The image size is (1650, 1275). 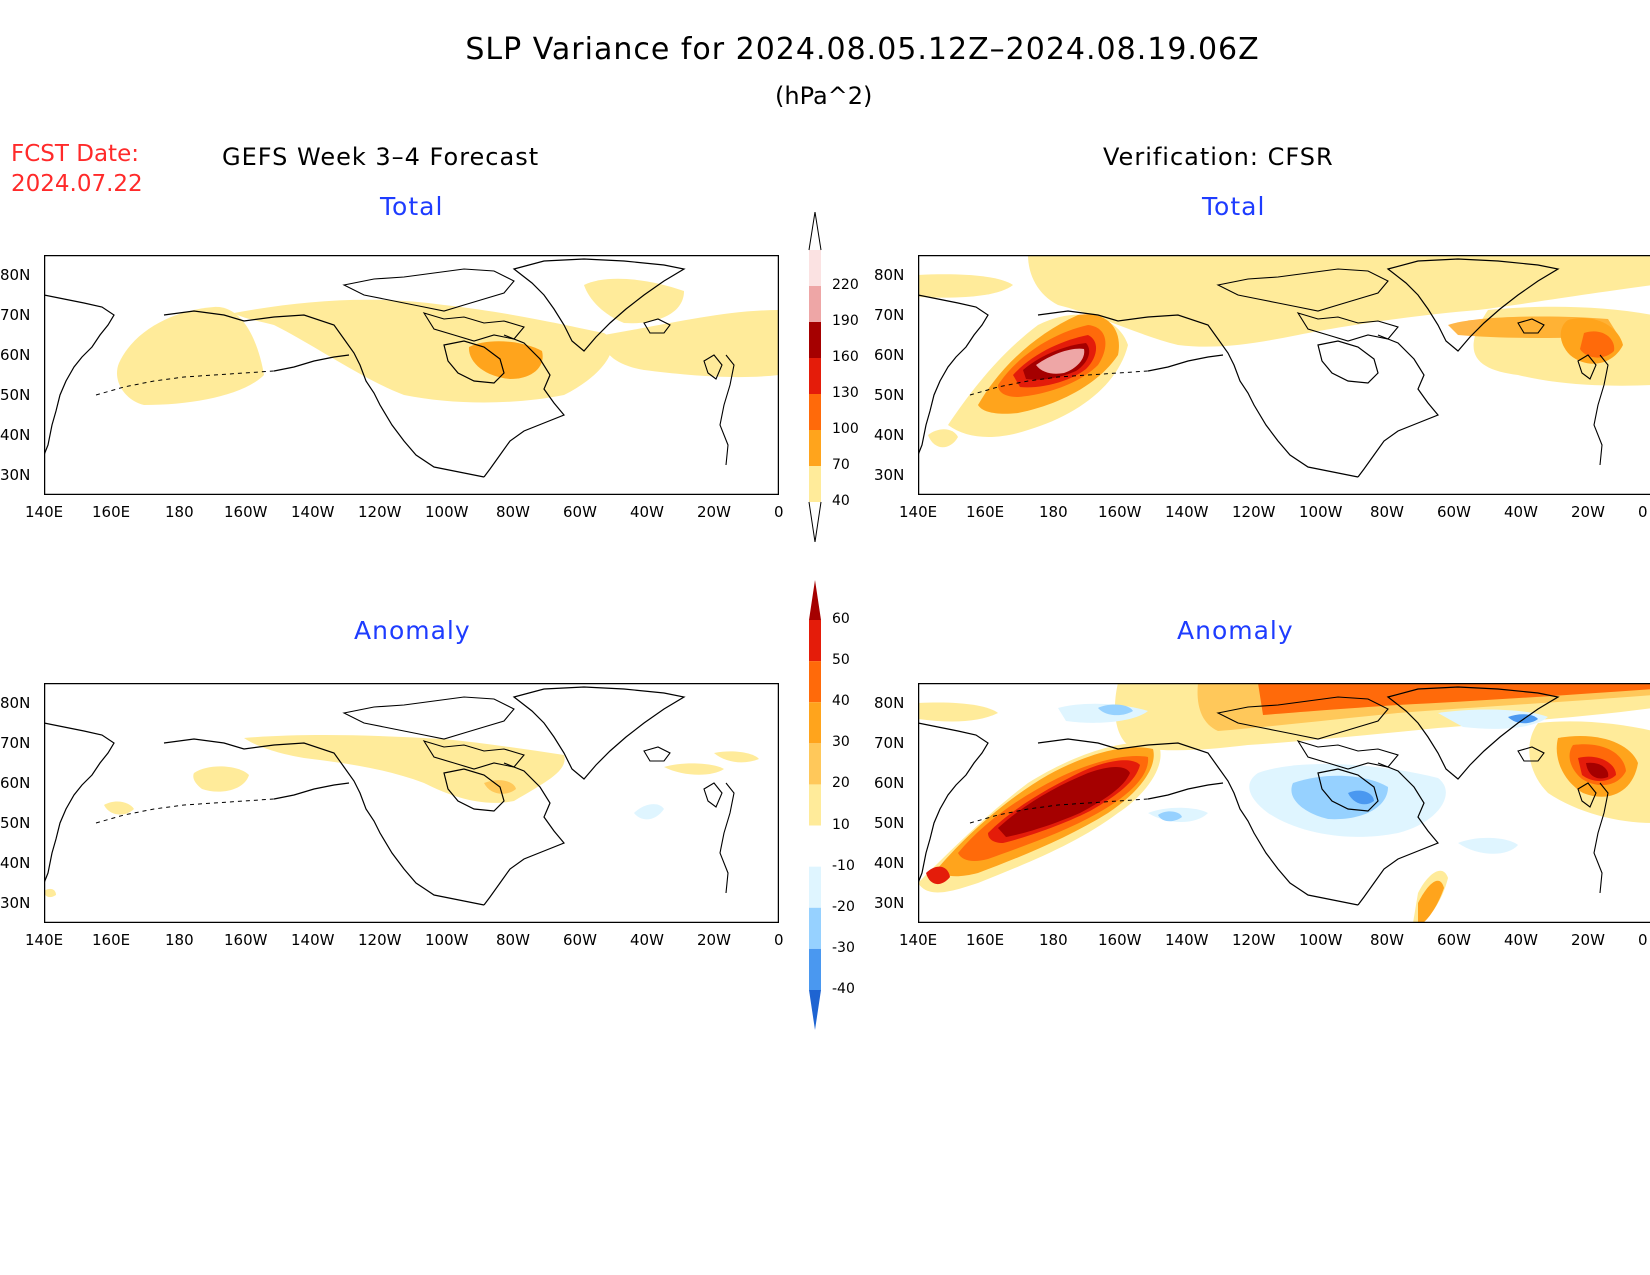 I want to click on colorbar-total-label: 40, so click(x=841, y=501).